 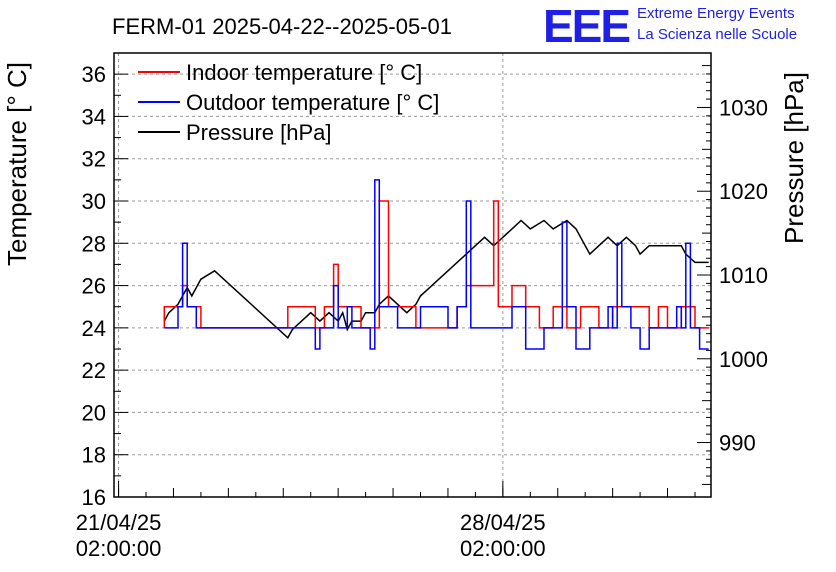 I want to click on right-tick-label: 1000, so click(x=743, y=359).